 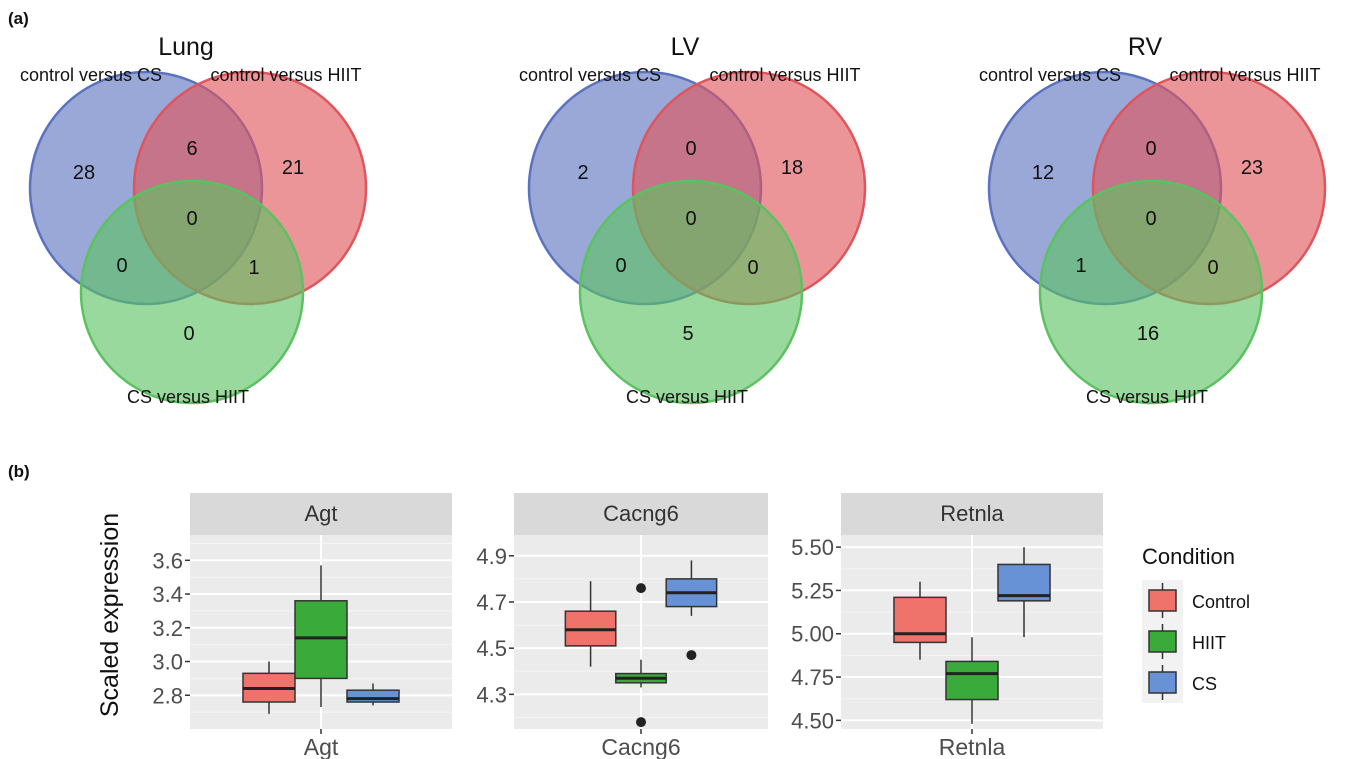 I want to click on venn-count-c-only: 0, so click(x=188, y=334).